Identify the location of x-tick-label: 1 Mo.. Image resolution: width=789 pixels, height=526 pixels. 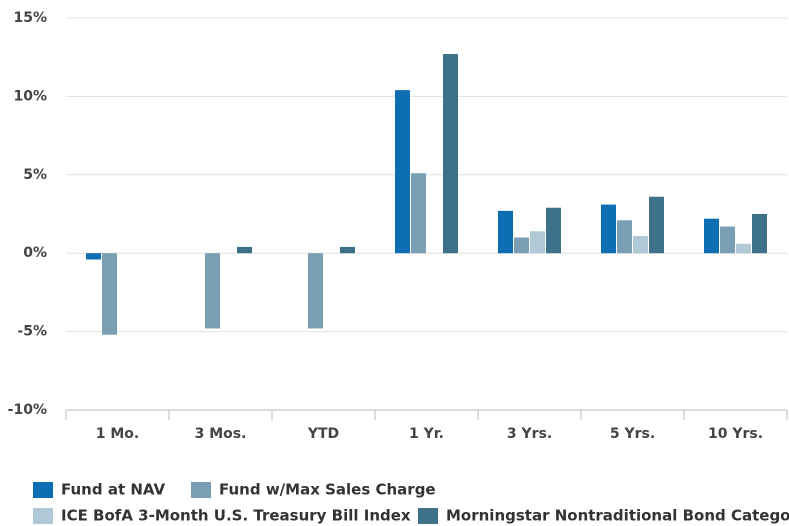
(117, 434).